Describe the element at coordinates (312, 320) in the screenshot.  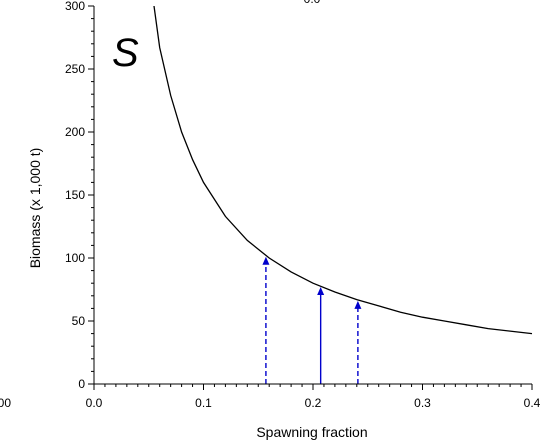
I see `marker-layer` at that location.